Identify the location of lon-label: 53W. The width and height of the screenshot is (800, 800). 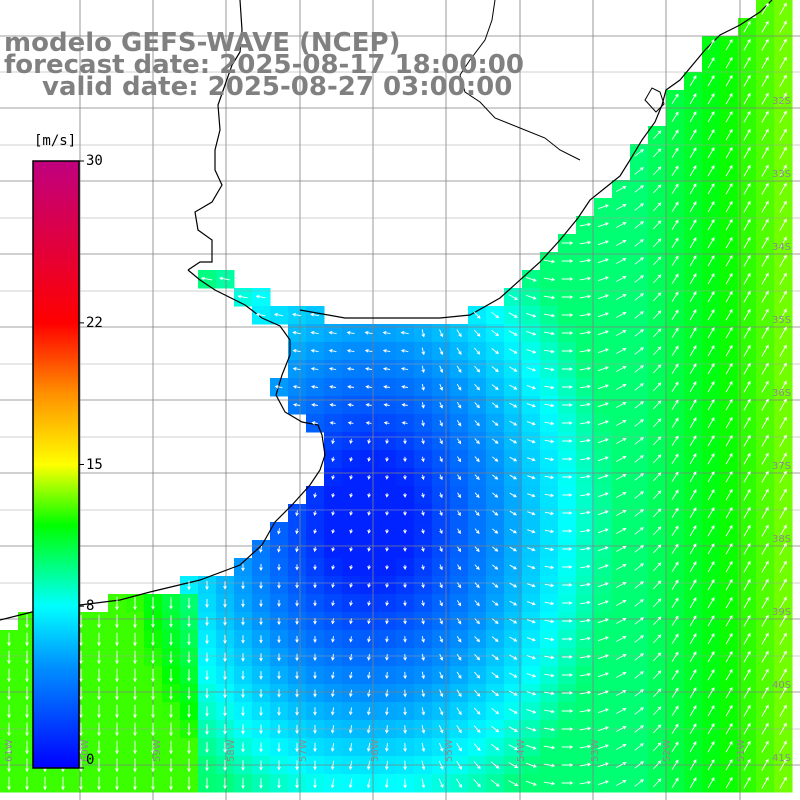
(595, 750).